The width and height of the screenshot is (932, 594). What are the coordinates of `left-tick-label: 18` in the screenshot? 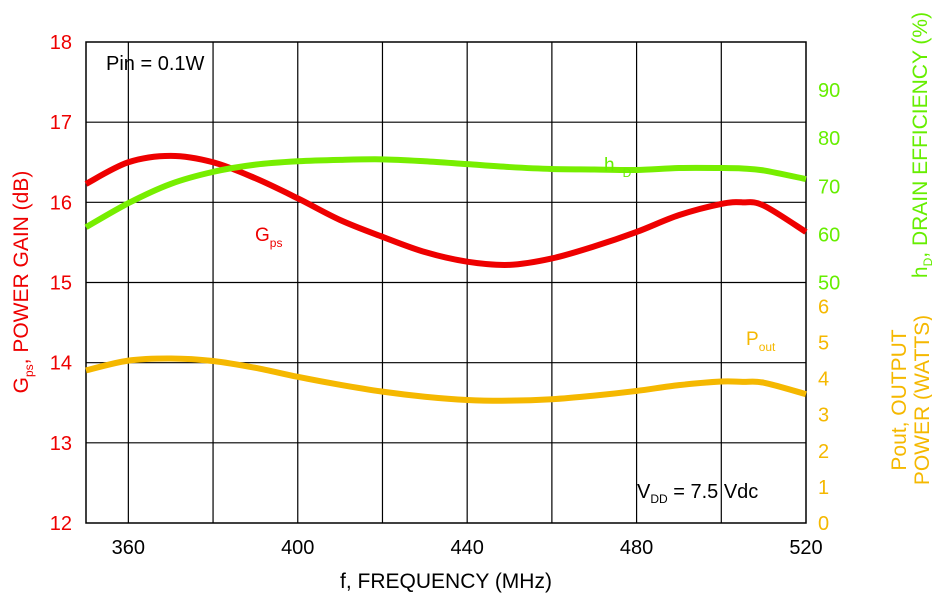 It's located at (61, 43).